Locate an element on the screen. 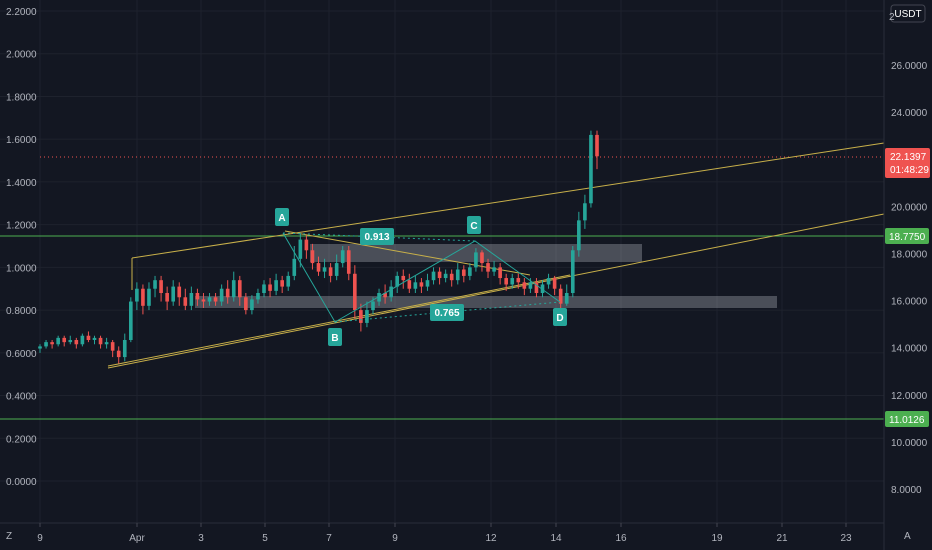  time-tick-label: 14 is located at coordinates (556, 538).